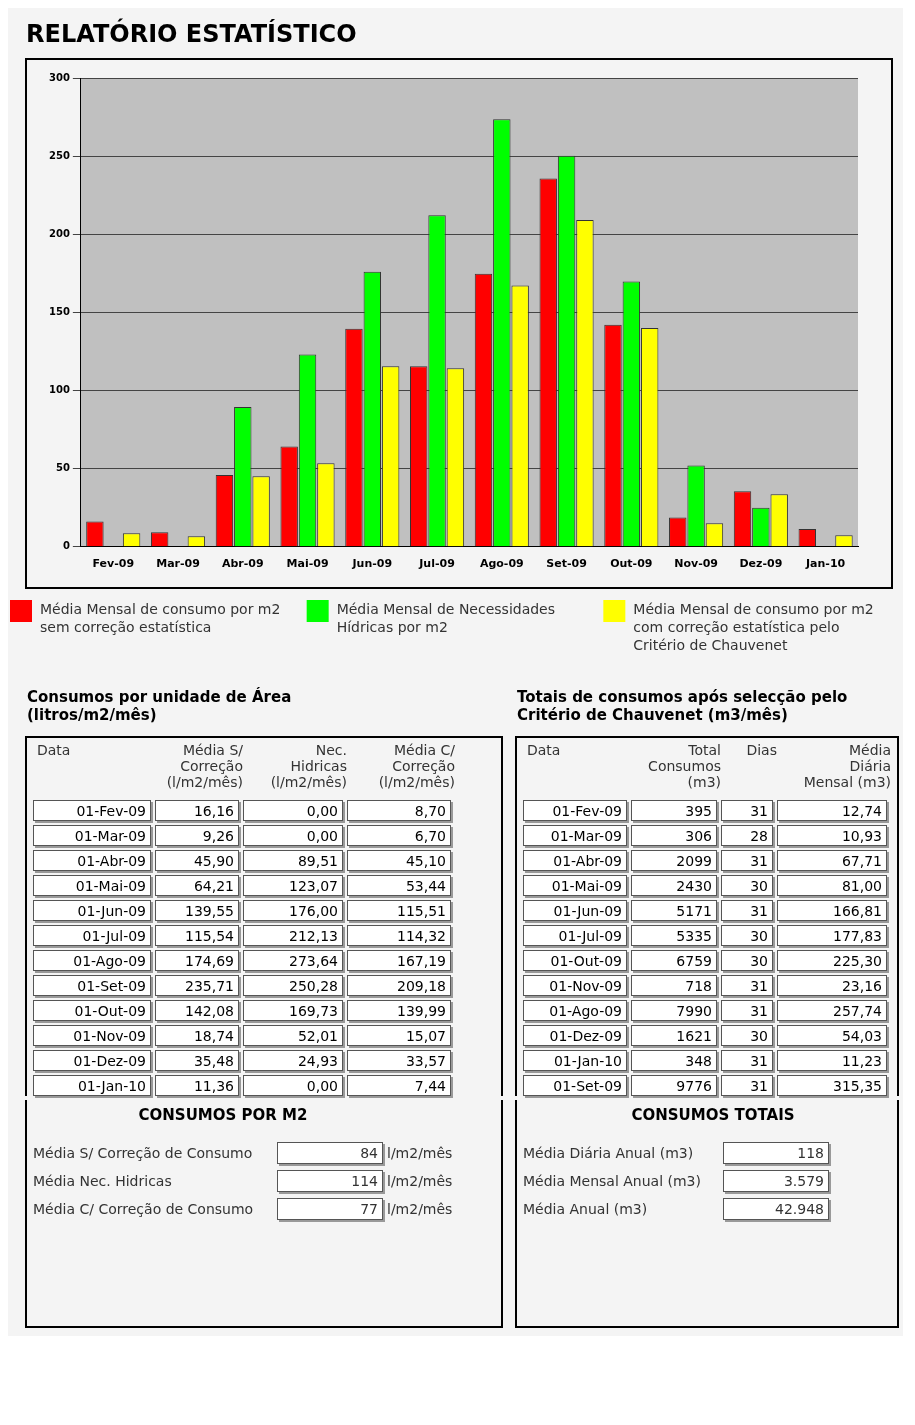 The width and height of the screenshot is (915, 1425). Describe the element at coordinates (54, 751) in the screenshot. I see `category-label: Data` at that location.